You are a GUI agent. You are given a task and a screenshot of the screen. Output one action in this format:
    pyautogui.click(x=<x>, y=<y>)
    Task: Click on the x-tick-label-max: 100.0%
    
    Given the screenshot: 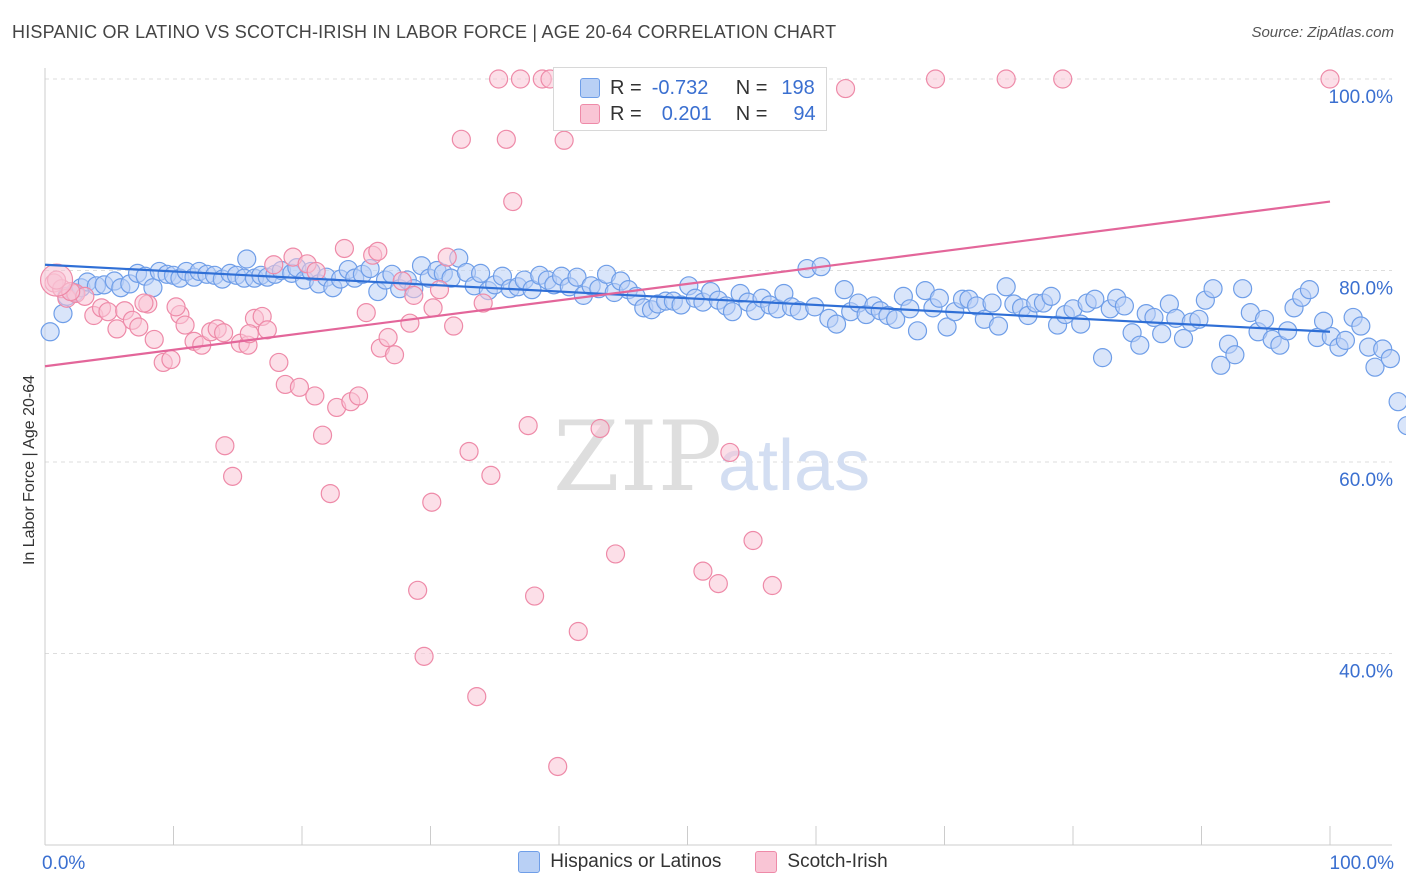 What is the action you would take?
    pyautogui.click(x=1361, y=863)
    